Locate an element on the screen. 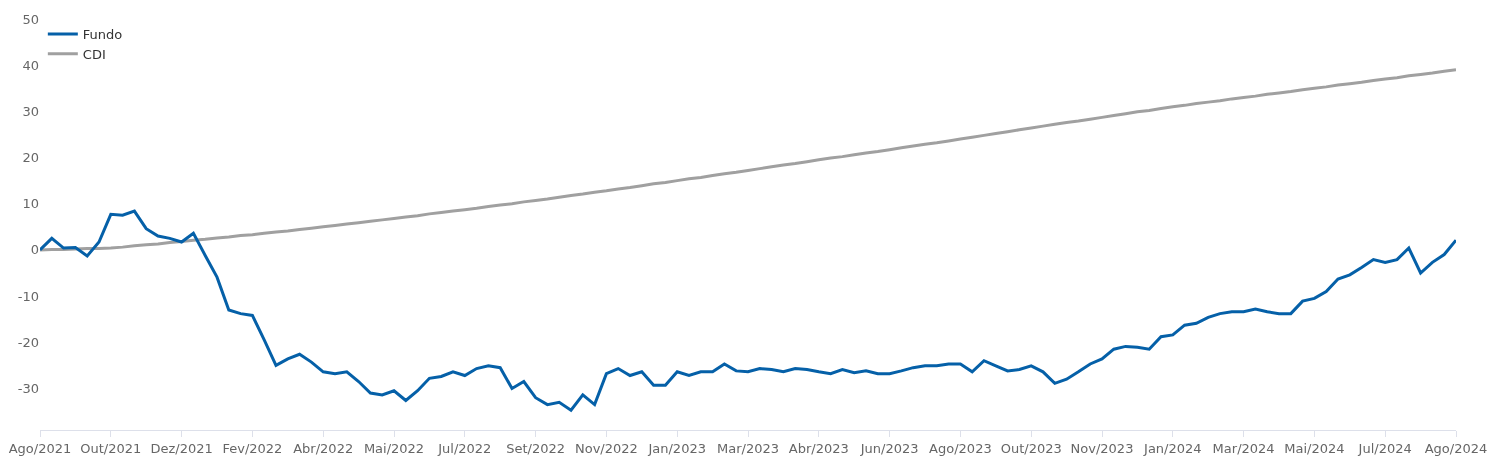  x-tick-label: Jul/2022 is located at coordinates (464, 448).